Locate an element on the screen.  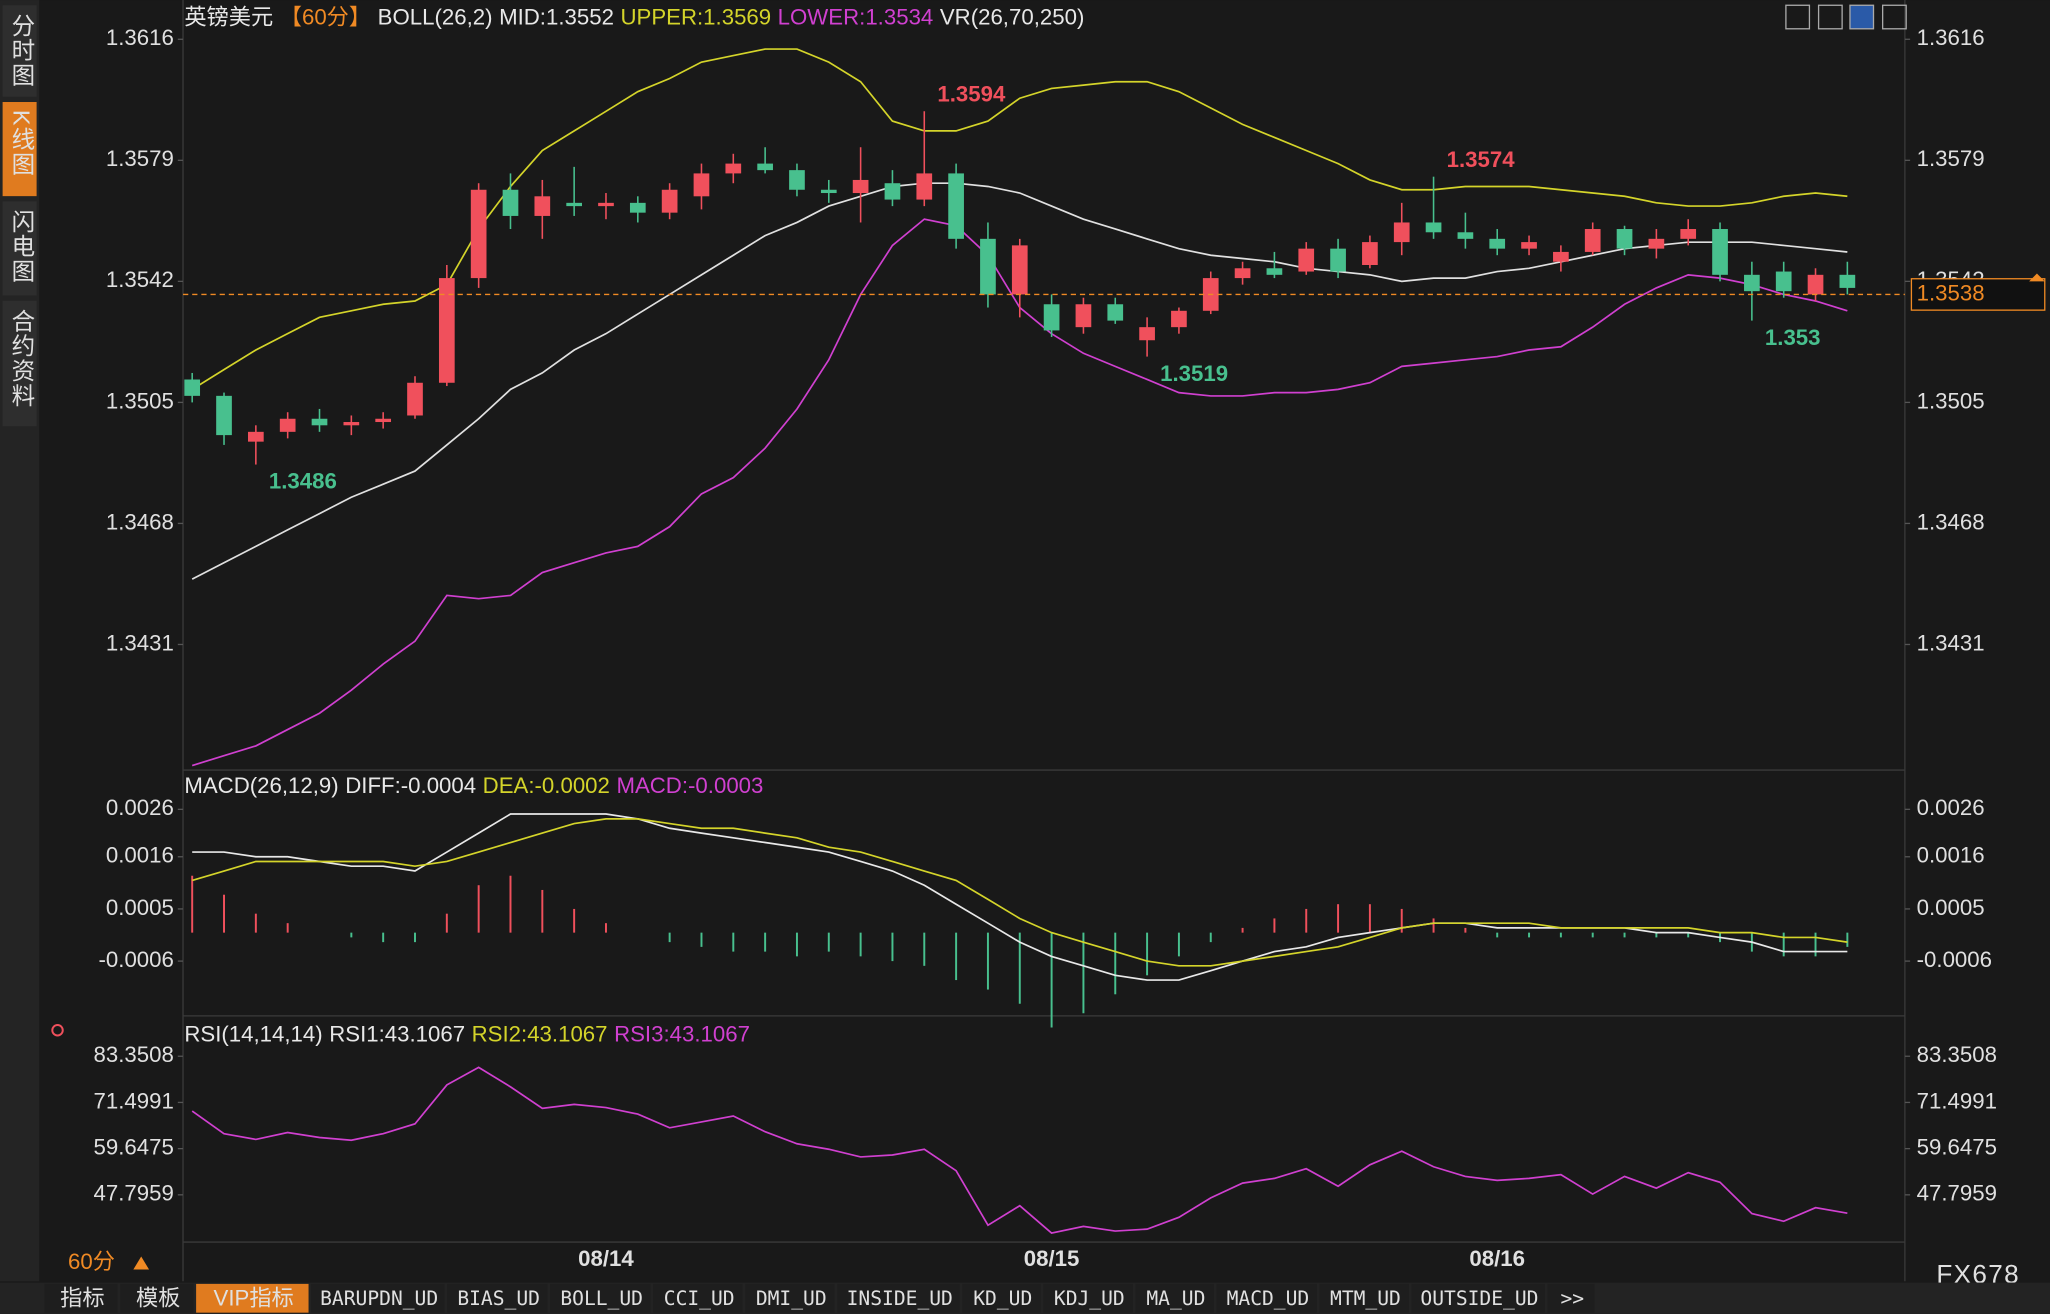
bottom-tab-label: MACD_UD is located at coordinates (1268, 1298).